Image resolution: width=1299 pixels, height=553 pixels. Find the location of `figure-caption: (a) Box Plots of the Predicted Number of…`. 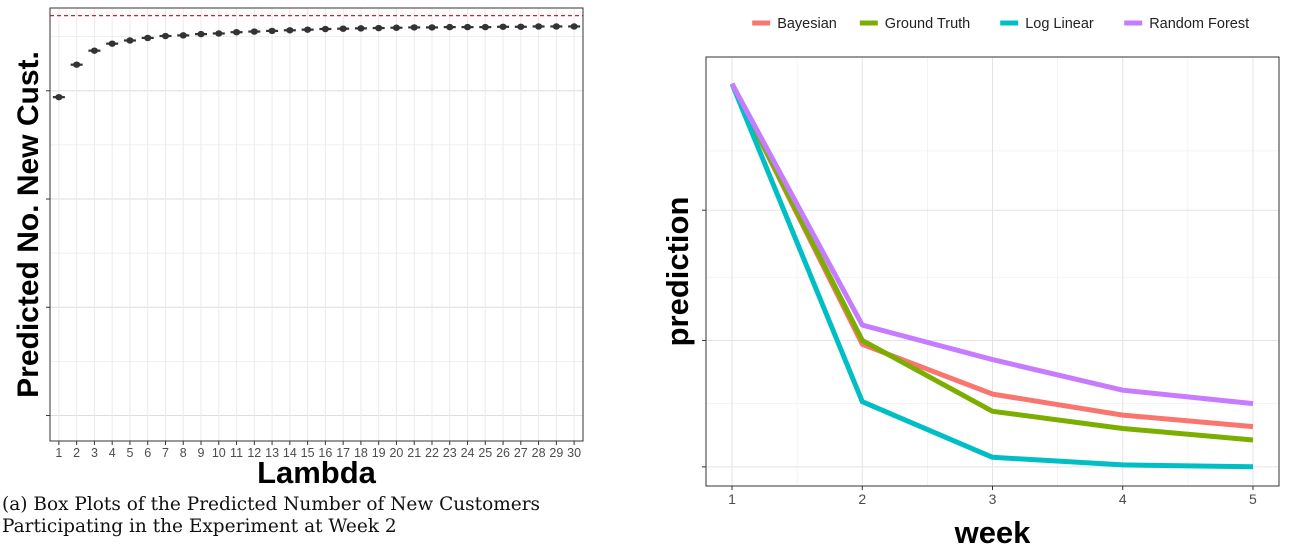

figure-caption: (a) Box Plots of the Predicted Number of… is located at coordinates (271, 515).